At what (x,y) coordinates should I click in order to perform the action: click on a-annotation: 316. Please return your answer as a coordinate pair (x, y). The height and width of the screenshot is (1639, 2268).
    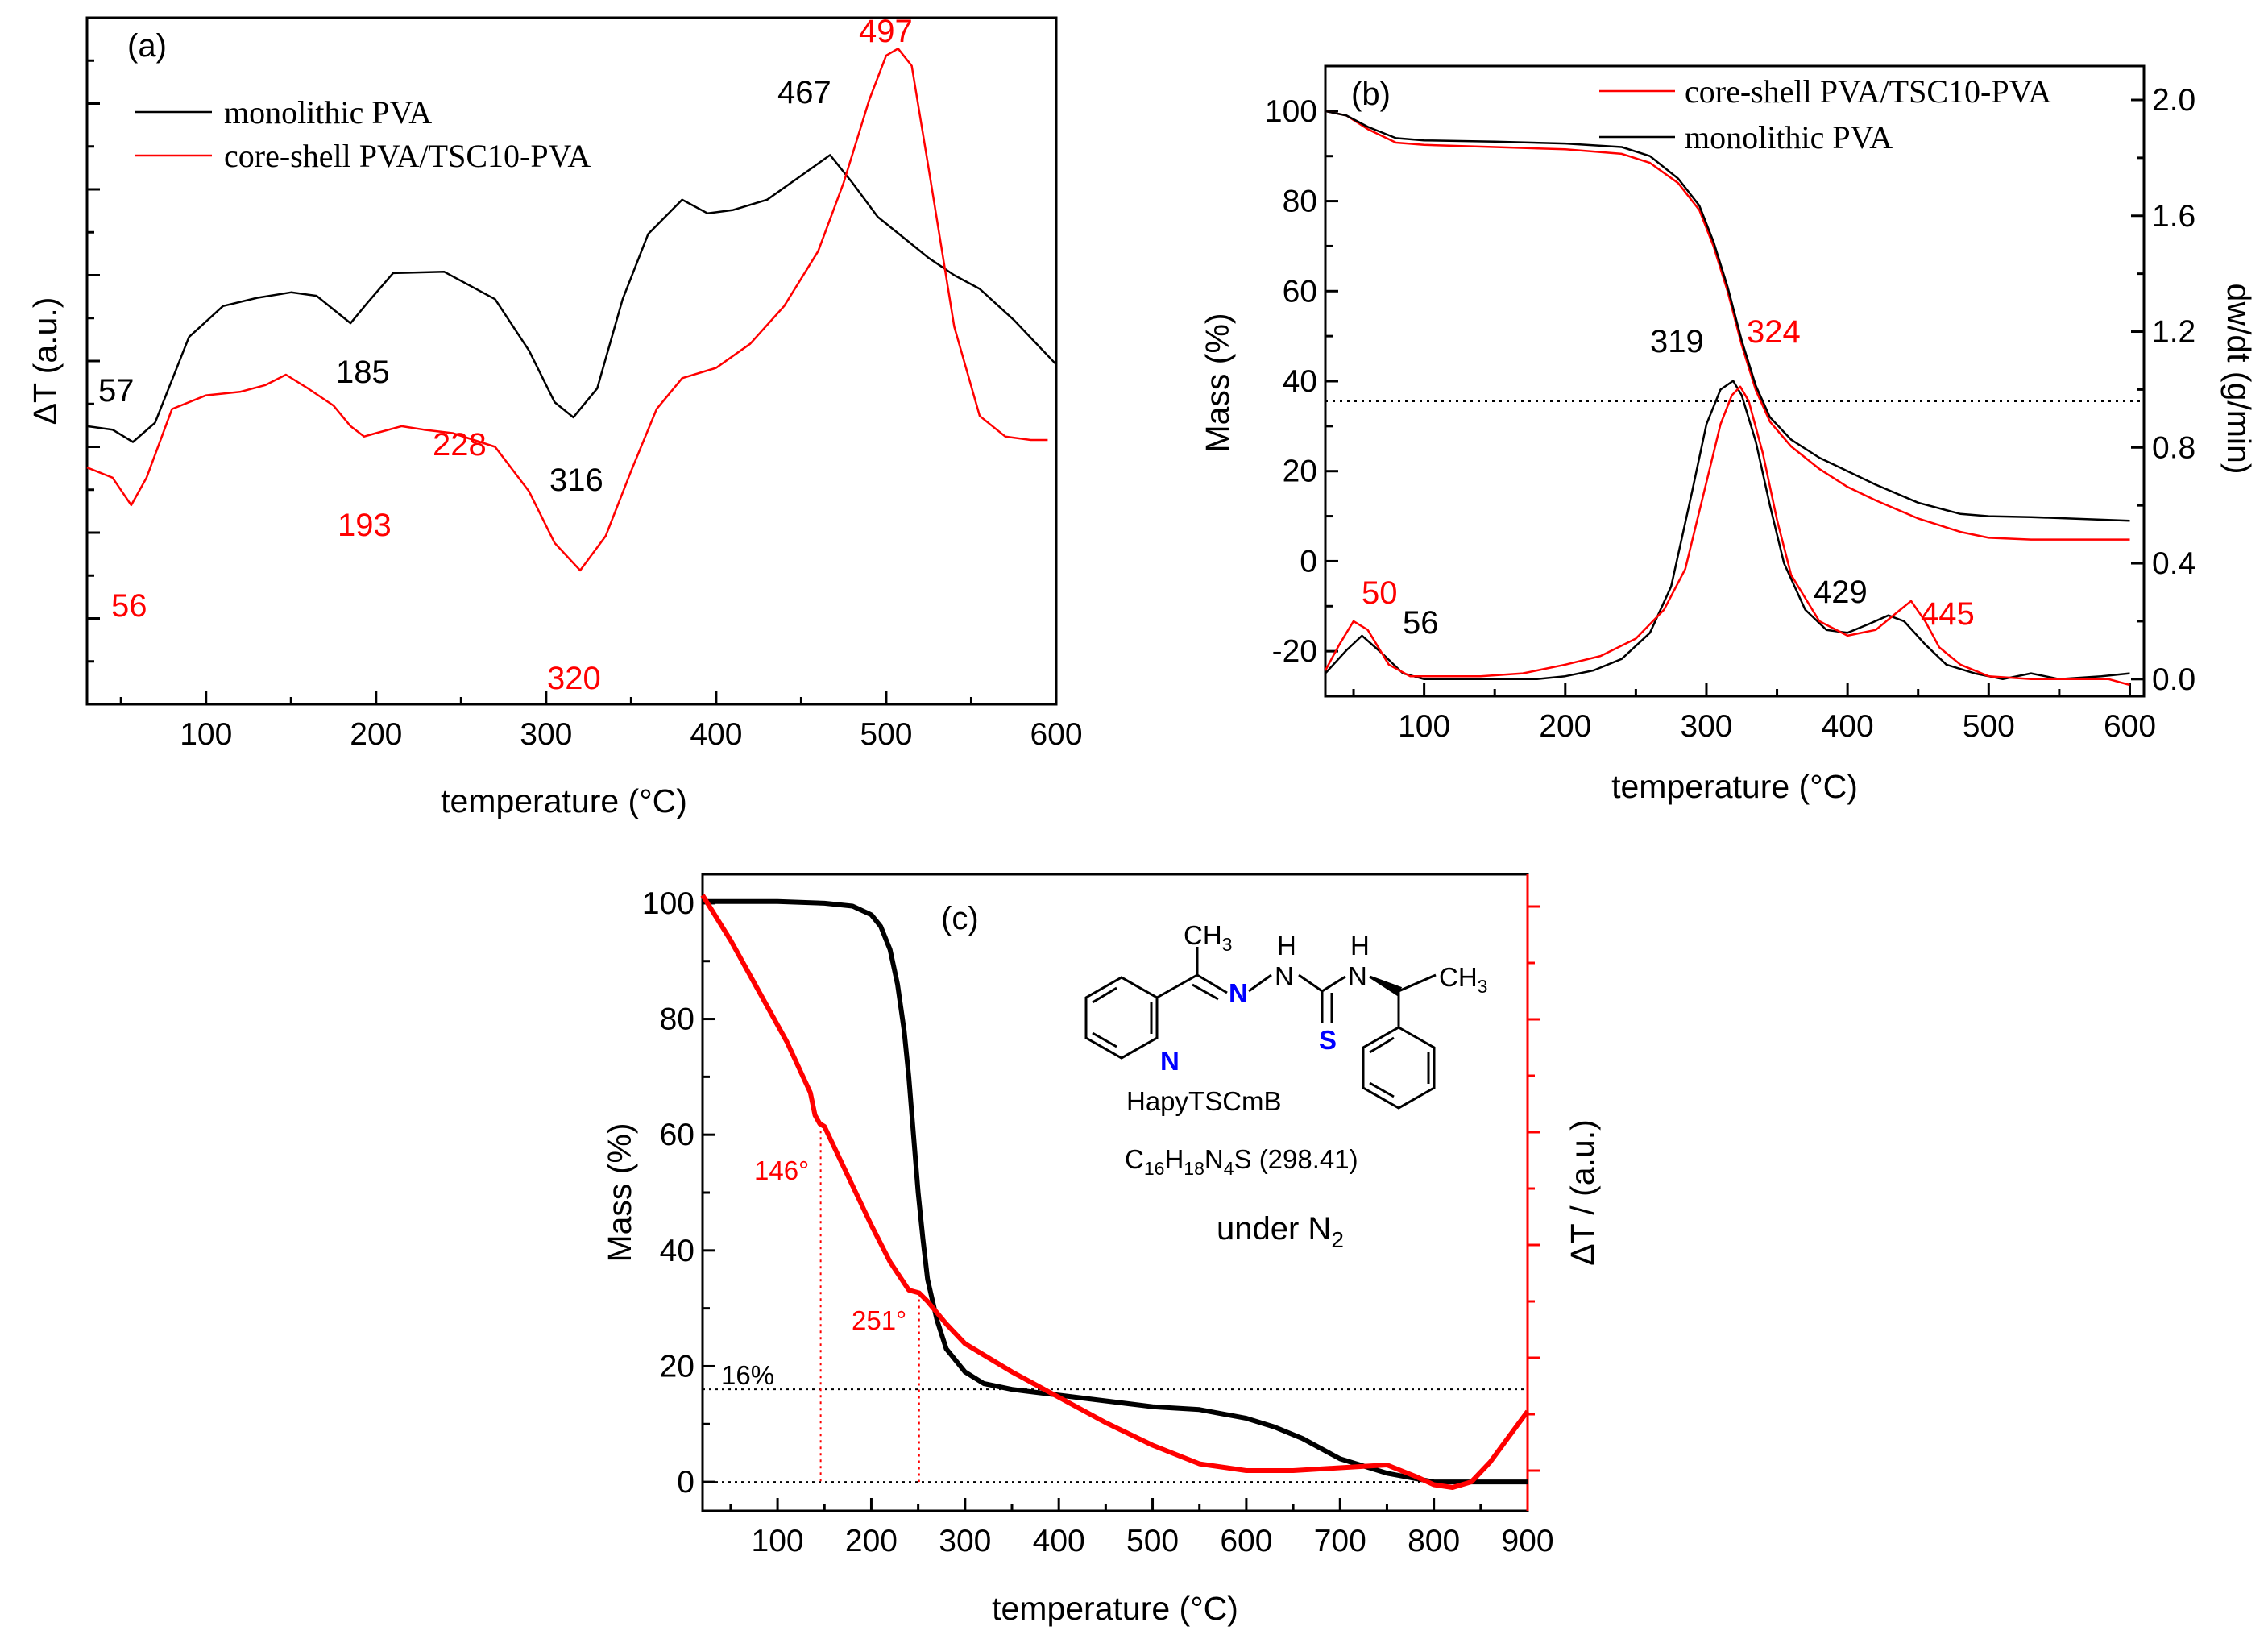
    Looking at the image, I should click on (576, 481).